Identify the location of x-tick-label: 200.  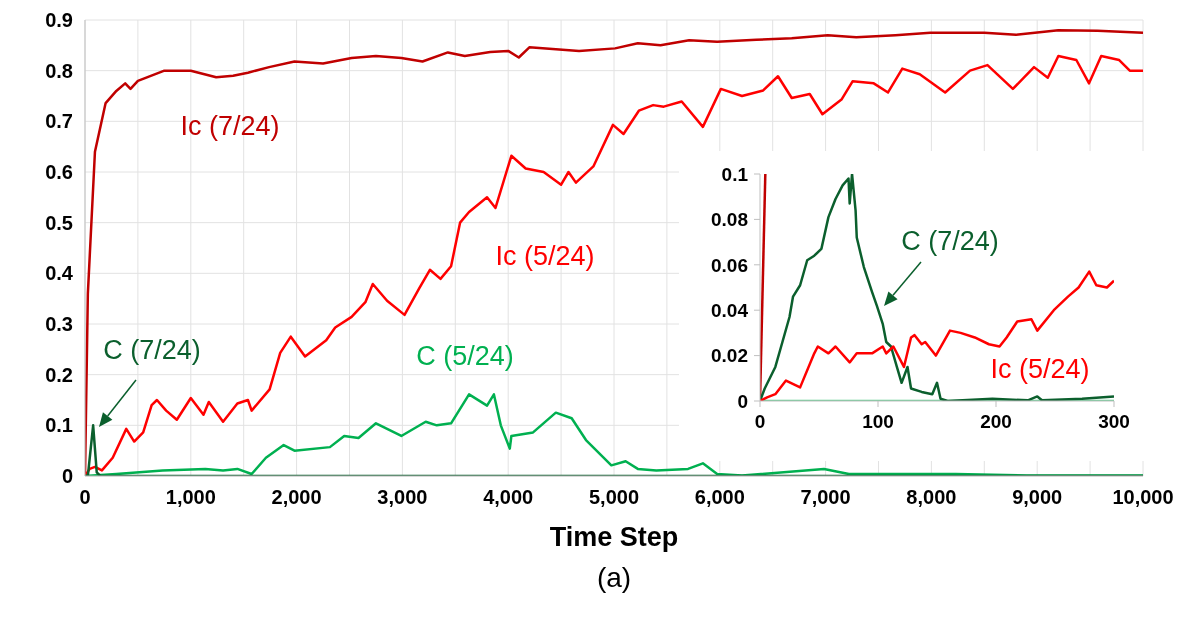
(996, 422).